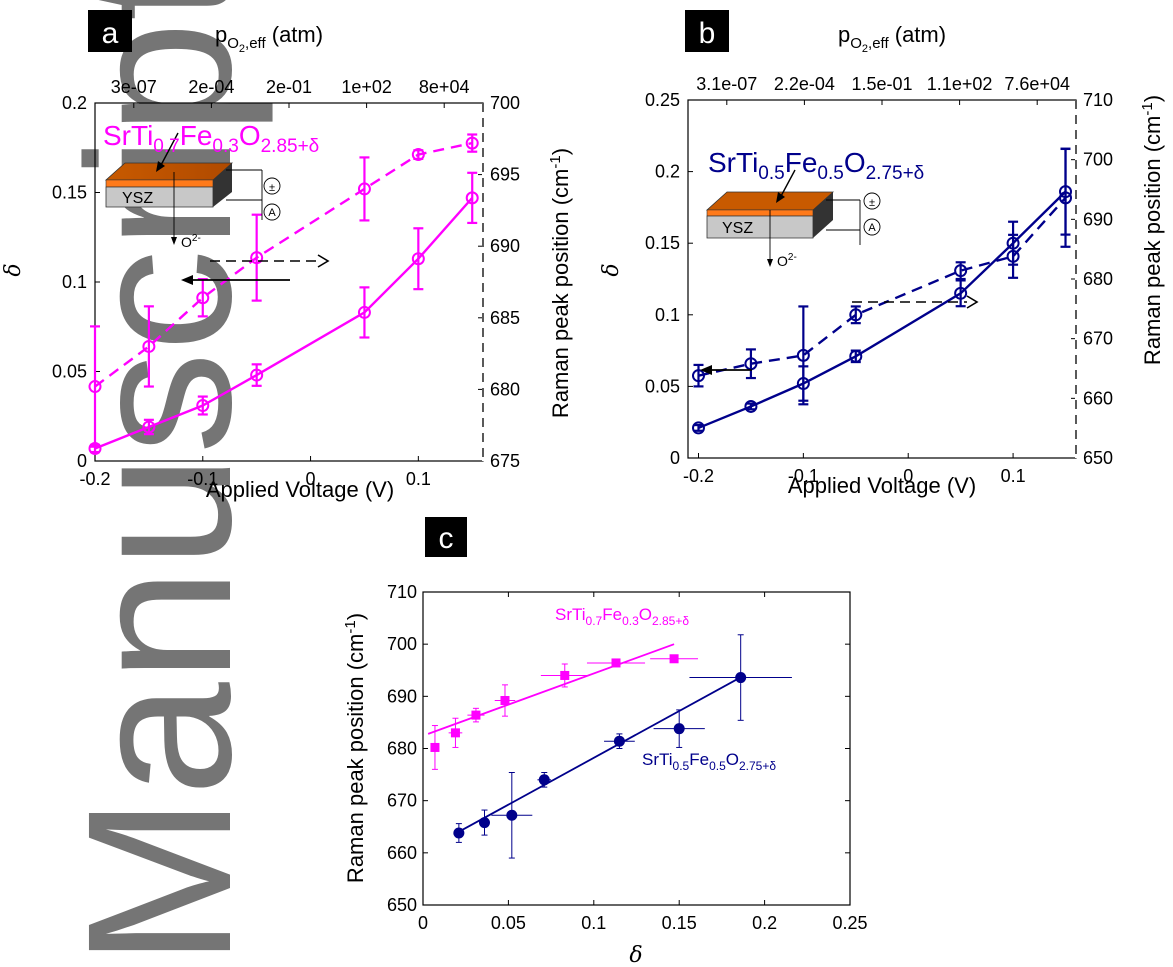  What do you see at coordinates (69, 193) in the screenshot?
I see `y-tick-label-left: 0.15` at bounding box center [69, 193].